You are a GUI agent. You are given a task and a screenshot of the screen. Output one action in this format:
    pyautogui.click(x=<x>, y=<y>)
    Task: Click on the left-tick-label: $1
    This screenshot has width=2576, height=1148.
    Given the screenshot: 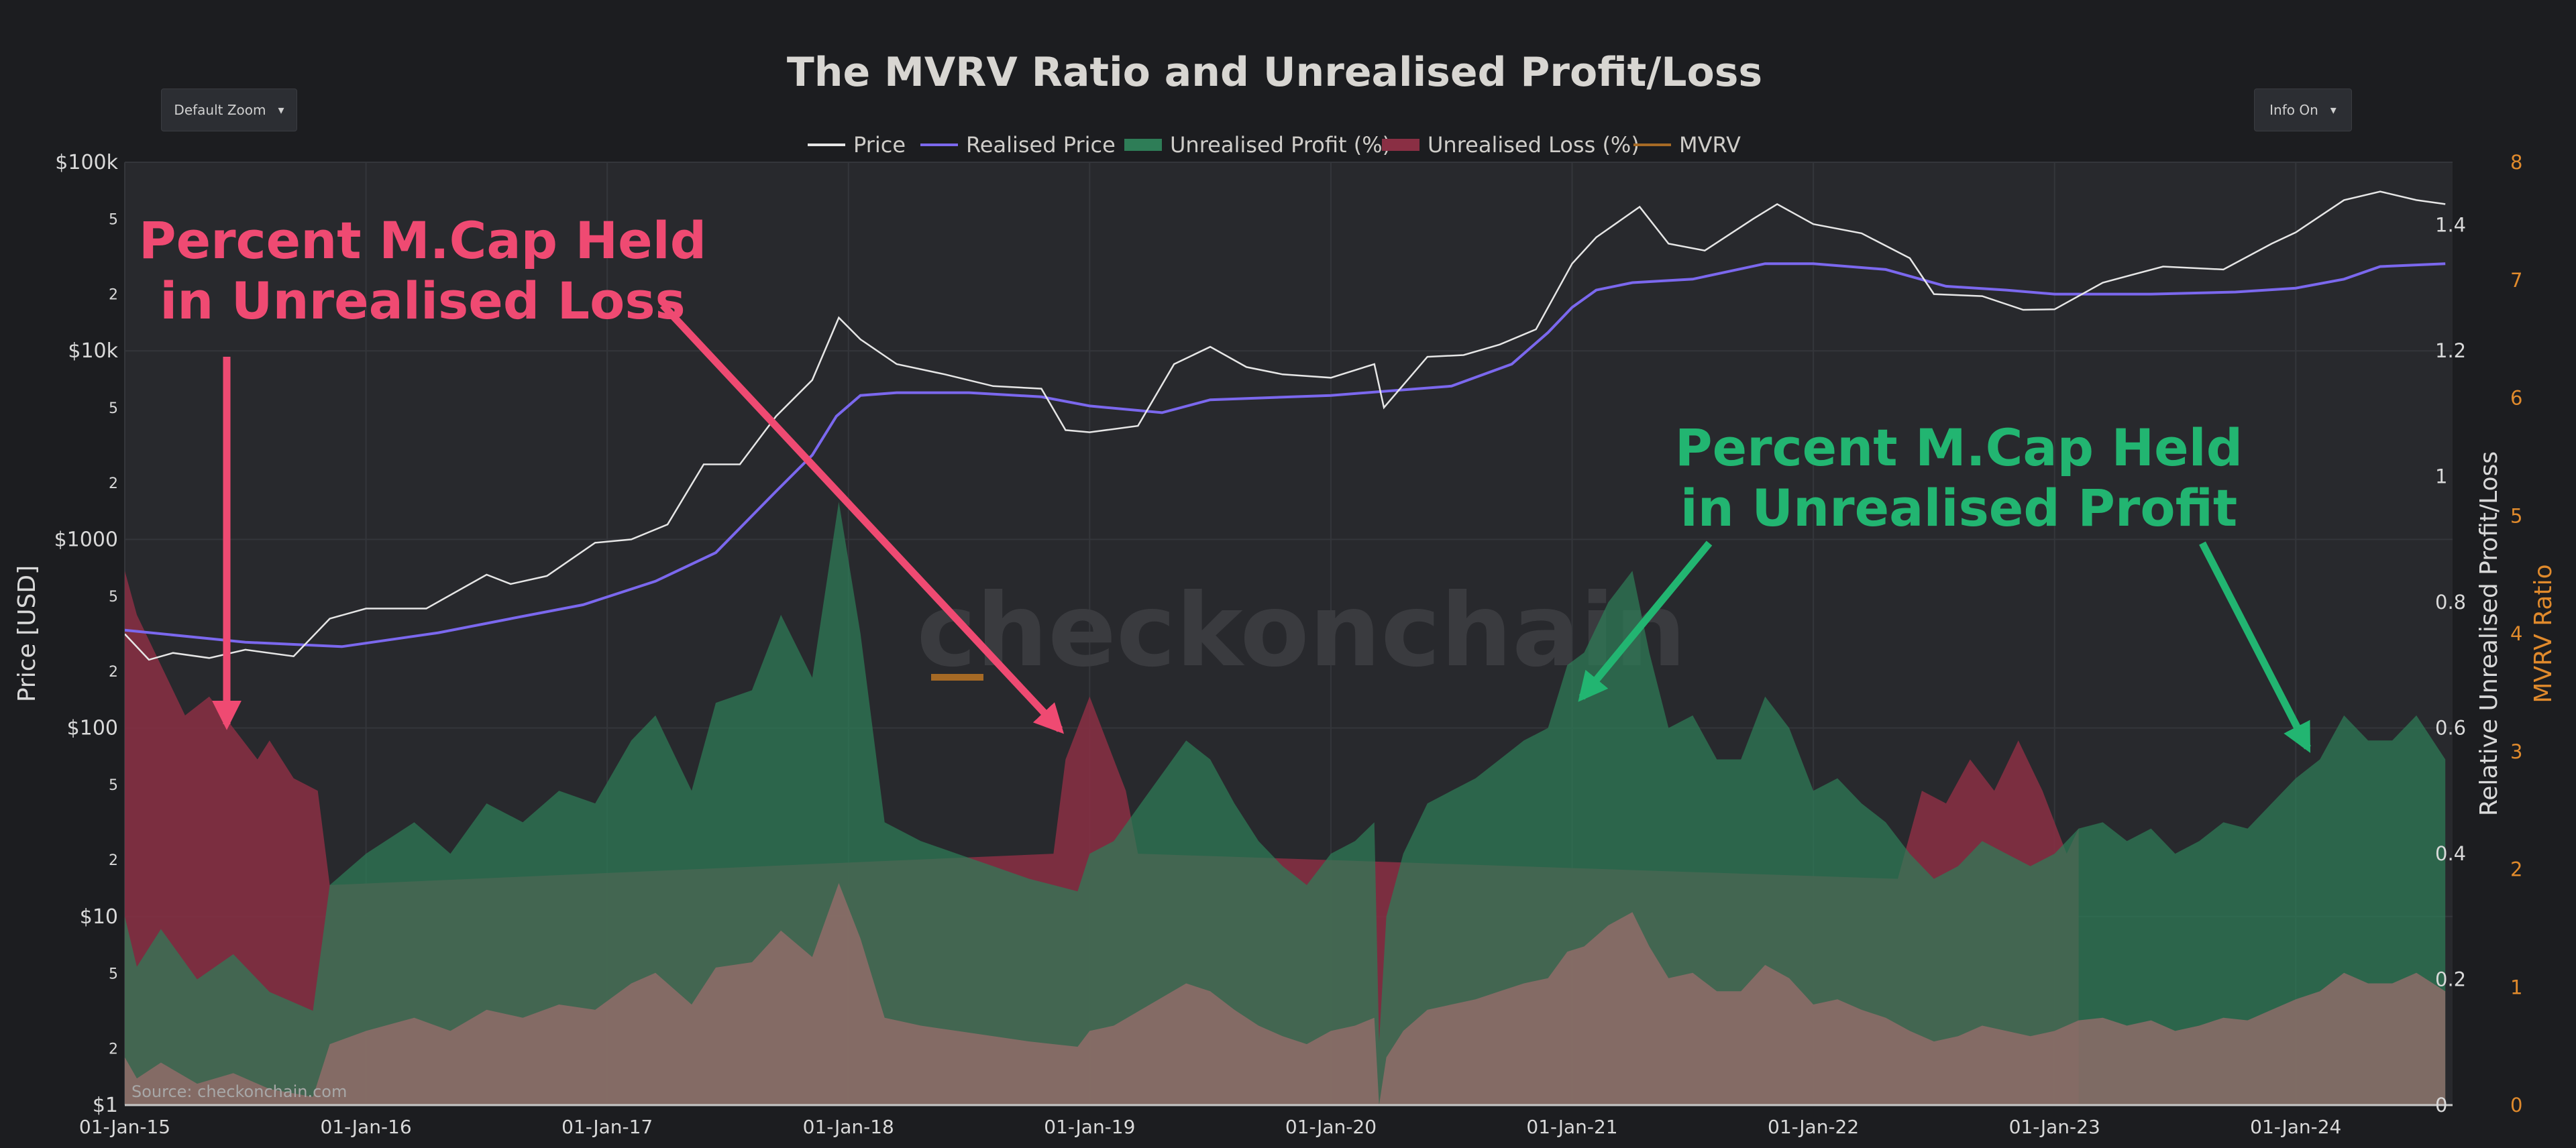 What is the action you would take?
    pyautogui.click(x=105, y=1105)
    